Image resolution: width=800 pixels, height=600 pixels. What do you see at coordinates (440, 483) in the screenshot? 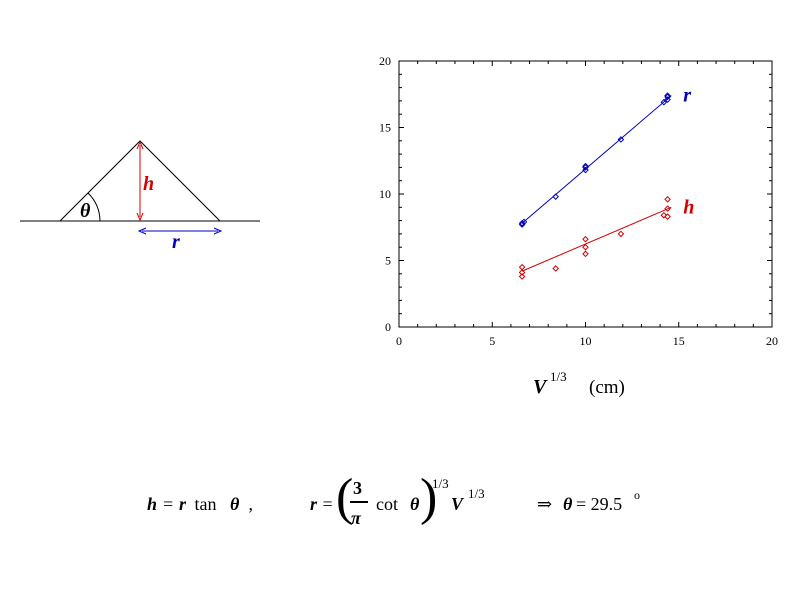
I see `eq2-exponent: 1/3` at bounding box center [440, 483].